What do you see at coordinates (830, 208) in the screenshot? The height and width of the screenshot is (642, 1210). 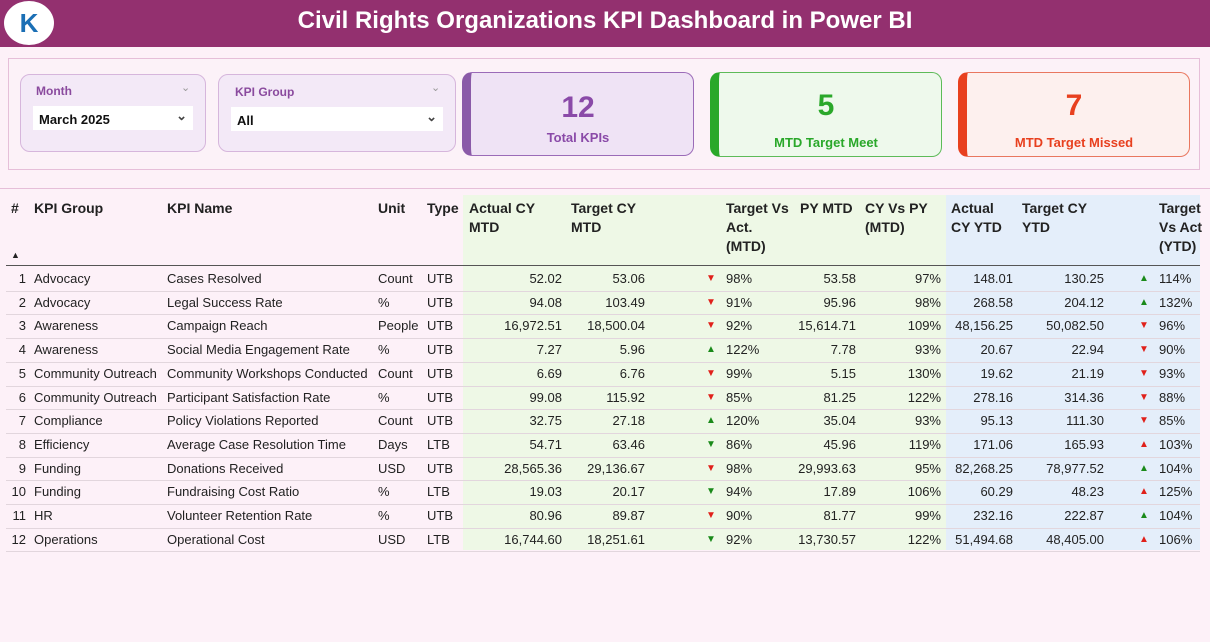 I see `column-header: PY MTD` at bounding box center [830, 208].